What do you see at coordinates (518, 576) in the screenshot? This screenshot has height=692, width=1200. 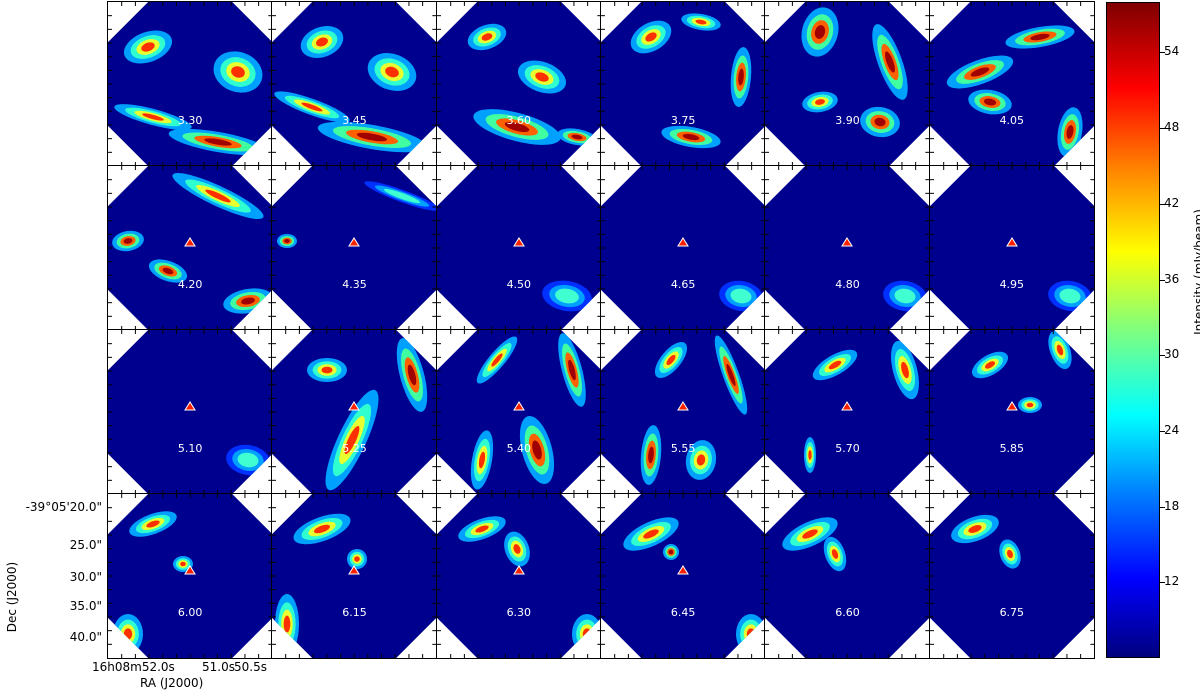 I see `channel-panel: 6.30` at bounding box center [518, 576].